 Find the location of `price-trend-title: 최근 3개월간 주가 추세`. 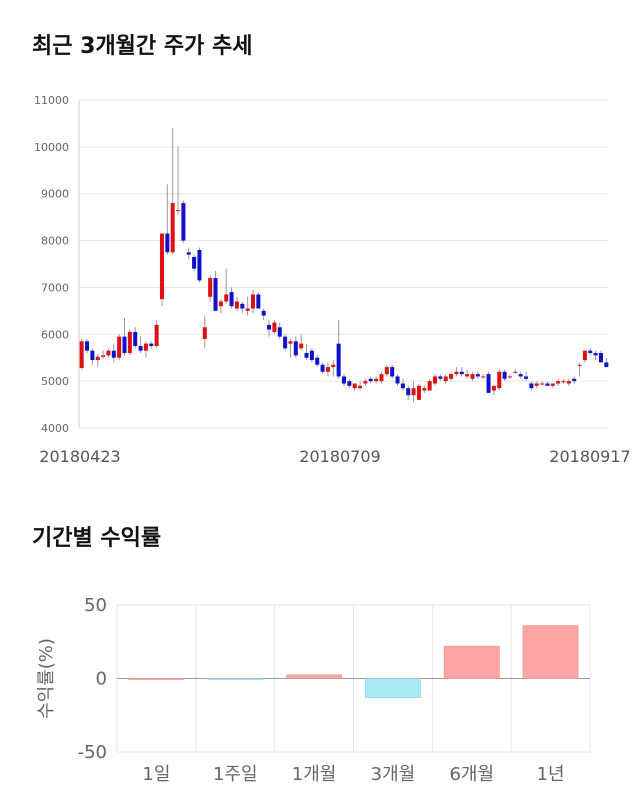

price-trend-title: 최근 3개월간 주가 추세 is located at coordinates (142, 46).